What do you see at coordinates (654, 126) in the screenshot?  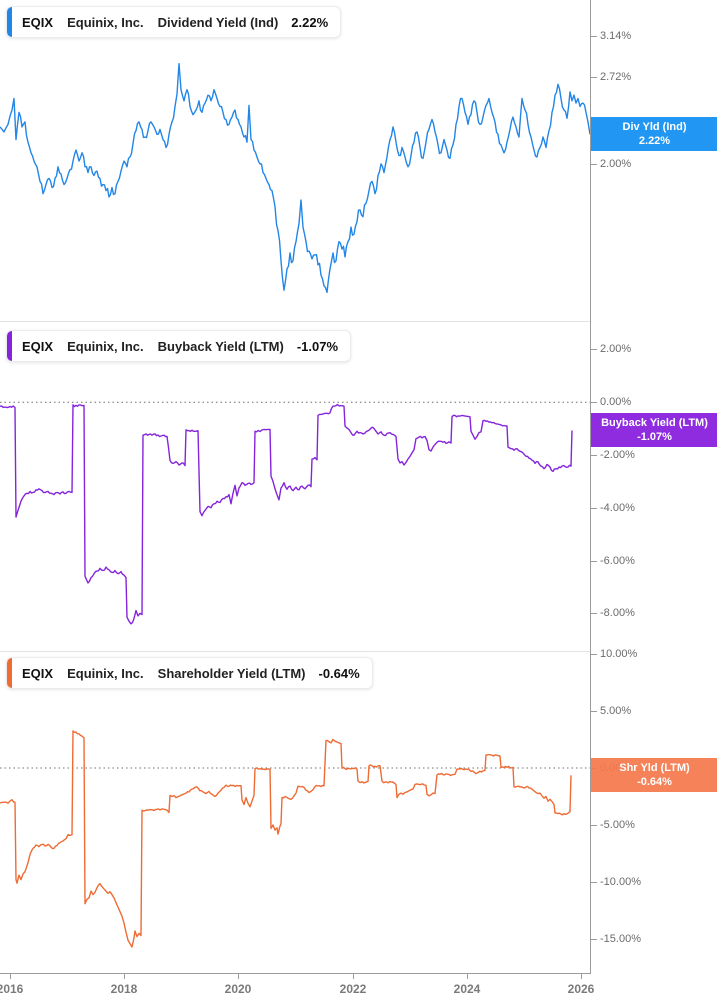 I see `badge-metric-label: Div Yld (Ind)` at bounding box center [654, 126].